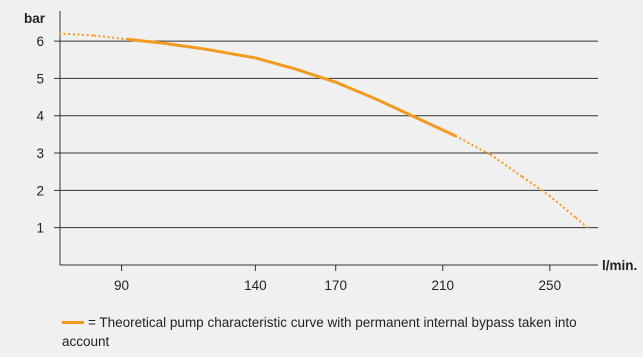 Image resolution: width=643 pixels, height=357 pixels. I want to click on x-tick-label: 140, so click(255, 285).